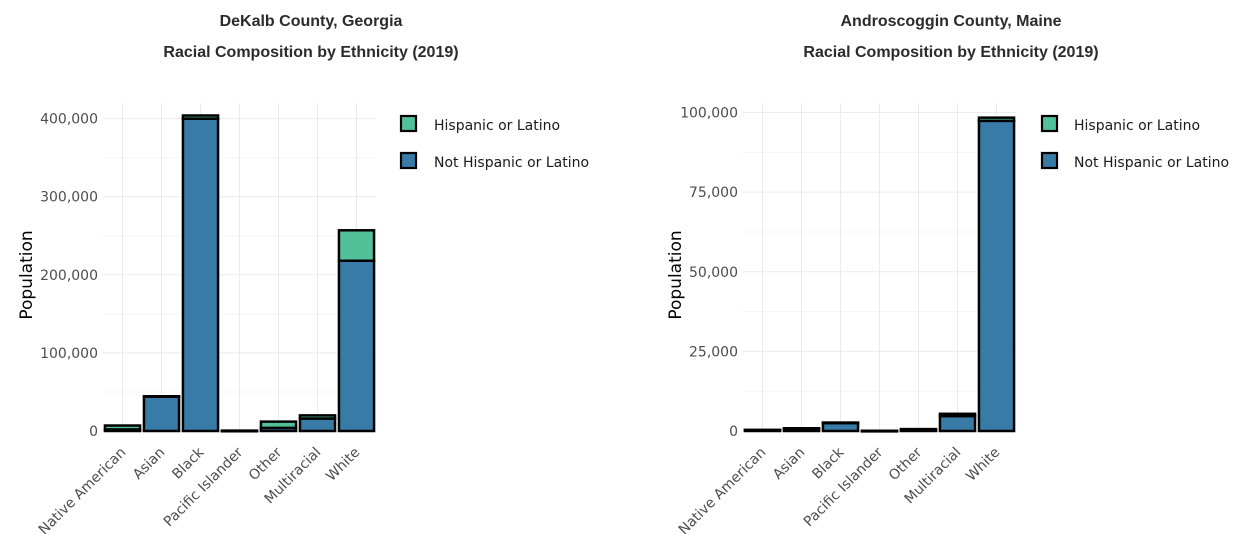 The height and width of the screenshot is (558, 1245). Describe the element at coordinates (713, 193) in the screenshot. I see `y-tick-label: 75,000` at that location.